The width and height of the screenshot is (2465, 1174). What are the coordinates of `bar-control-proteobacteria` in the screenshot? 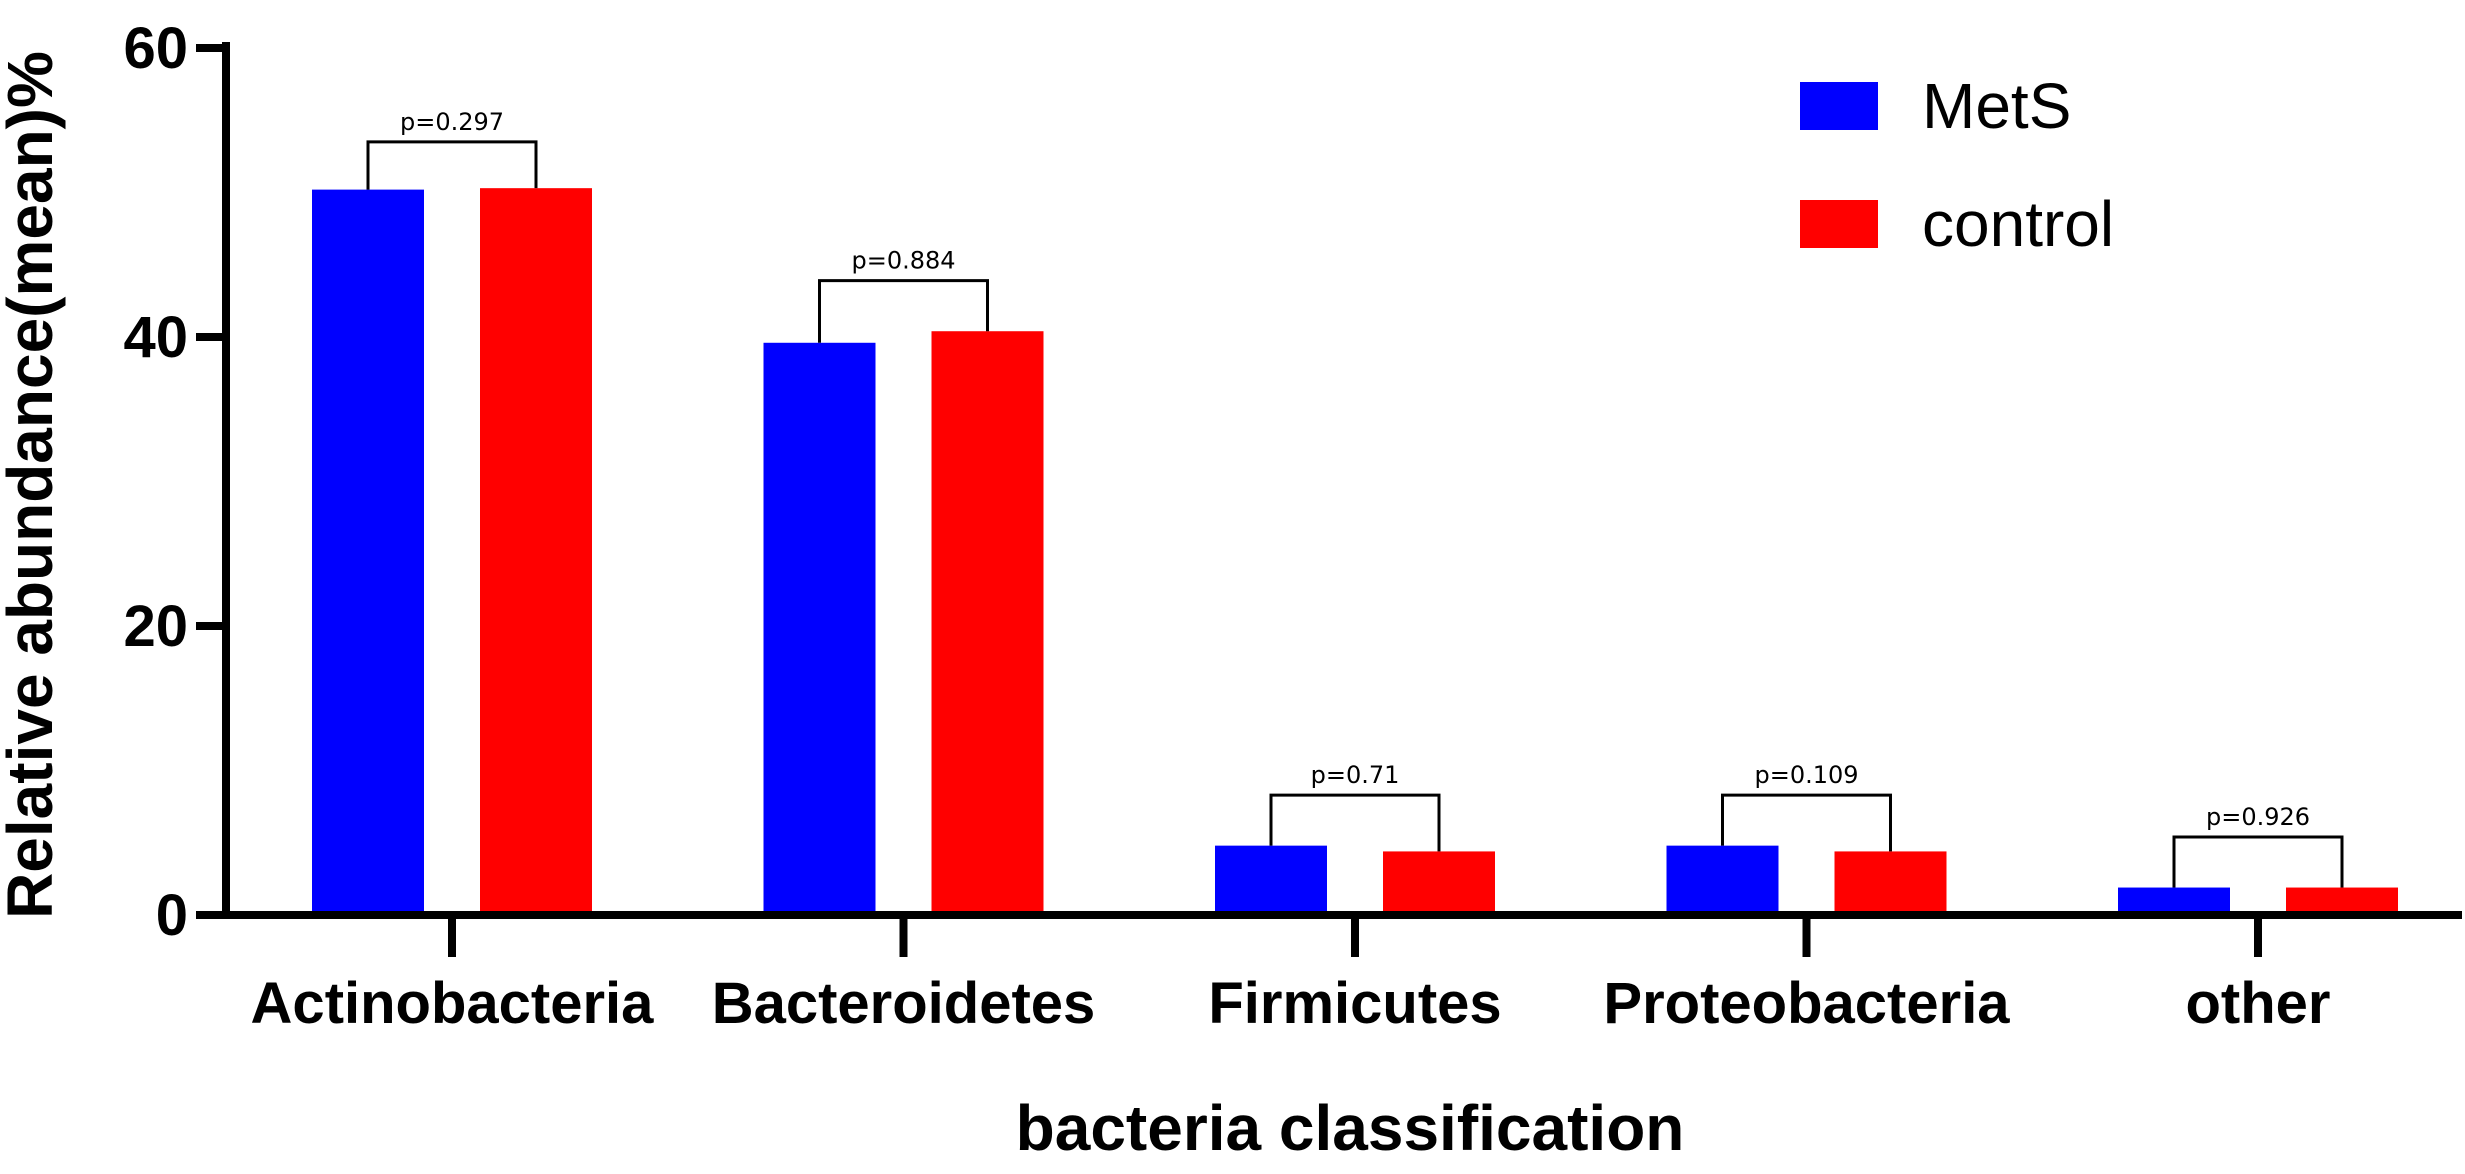 It's located at (1890, 883).